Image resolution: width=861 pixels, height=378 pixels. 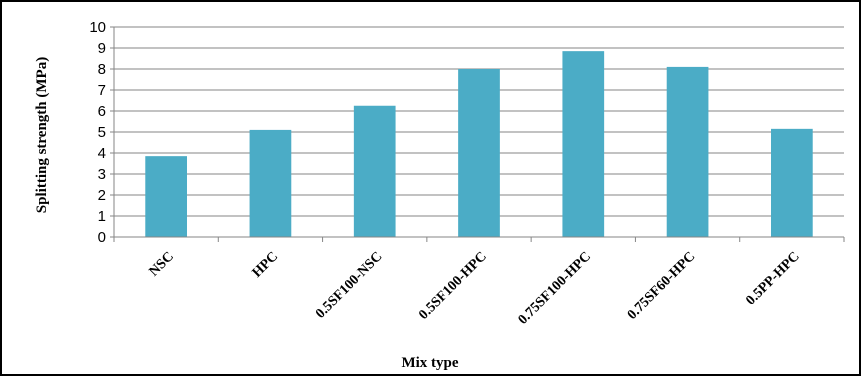 I want to click on y-tick-label: 2, so click(x=102, y=195).